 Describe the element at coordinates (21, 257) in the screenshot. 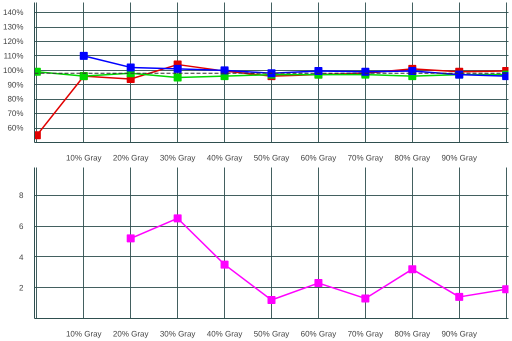

I see `y-tick-label: 4` at that location.